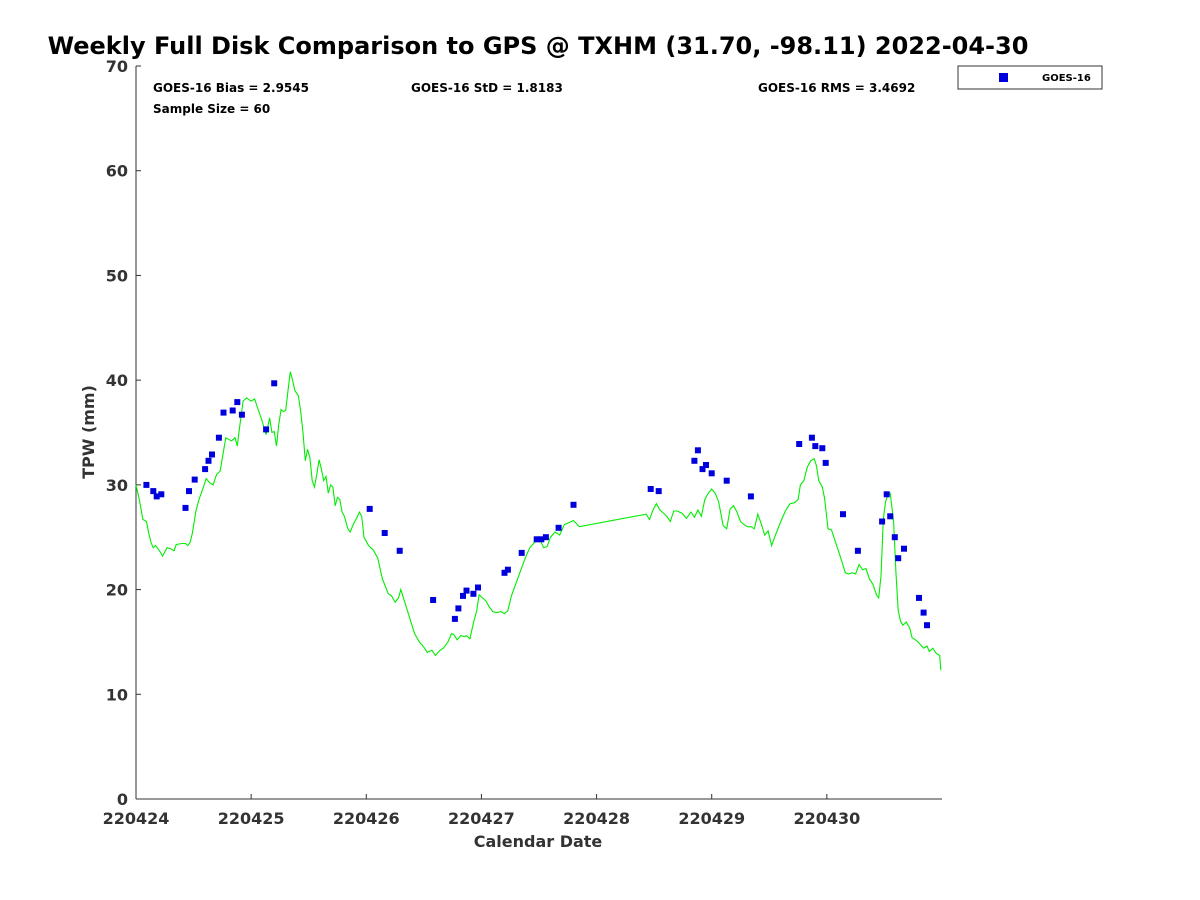 This screenshot has width=1200, height=900. What do you see at coordinates (117, 590) in the screenshot?
I see `y-tick-label: 20` at bounding box center [117, 590].